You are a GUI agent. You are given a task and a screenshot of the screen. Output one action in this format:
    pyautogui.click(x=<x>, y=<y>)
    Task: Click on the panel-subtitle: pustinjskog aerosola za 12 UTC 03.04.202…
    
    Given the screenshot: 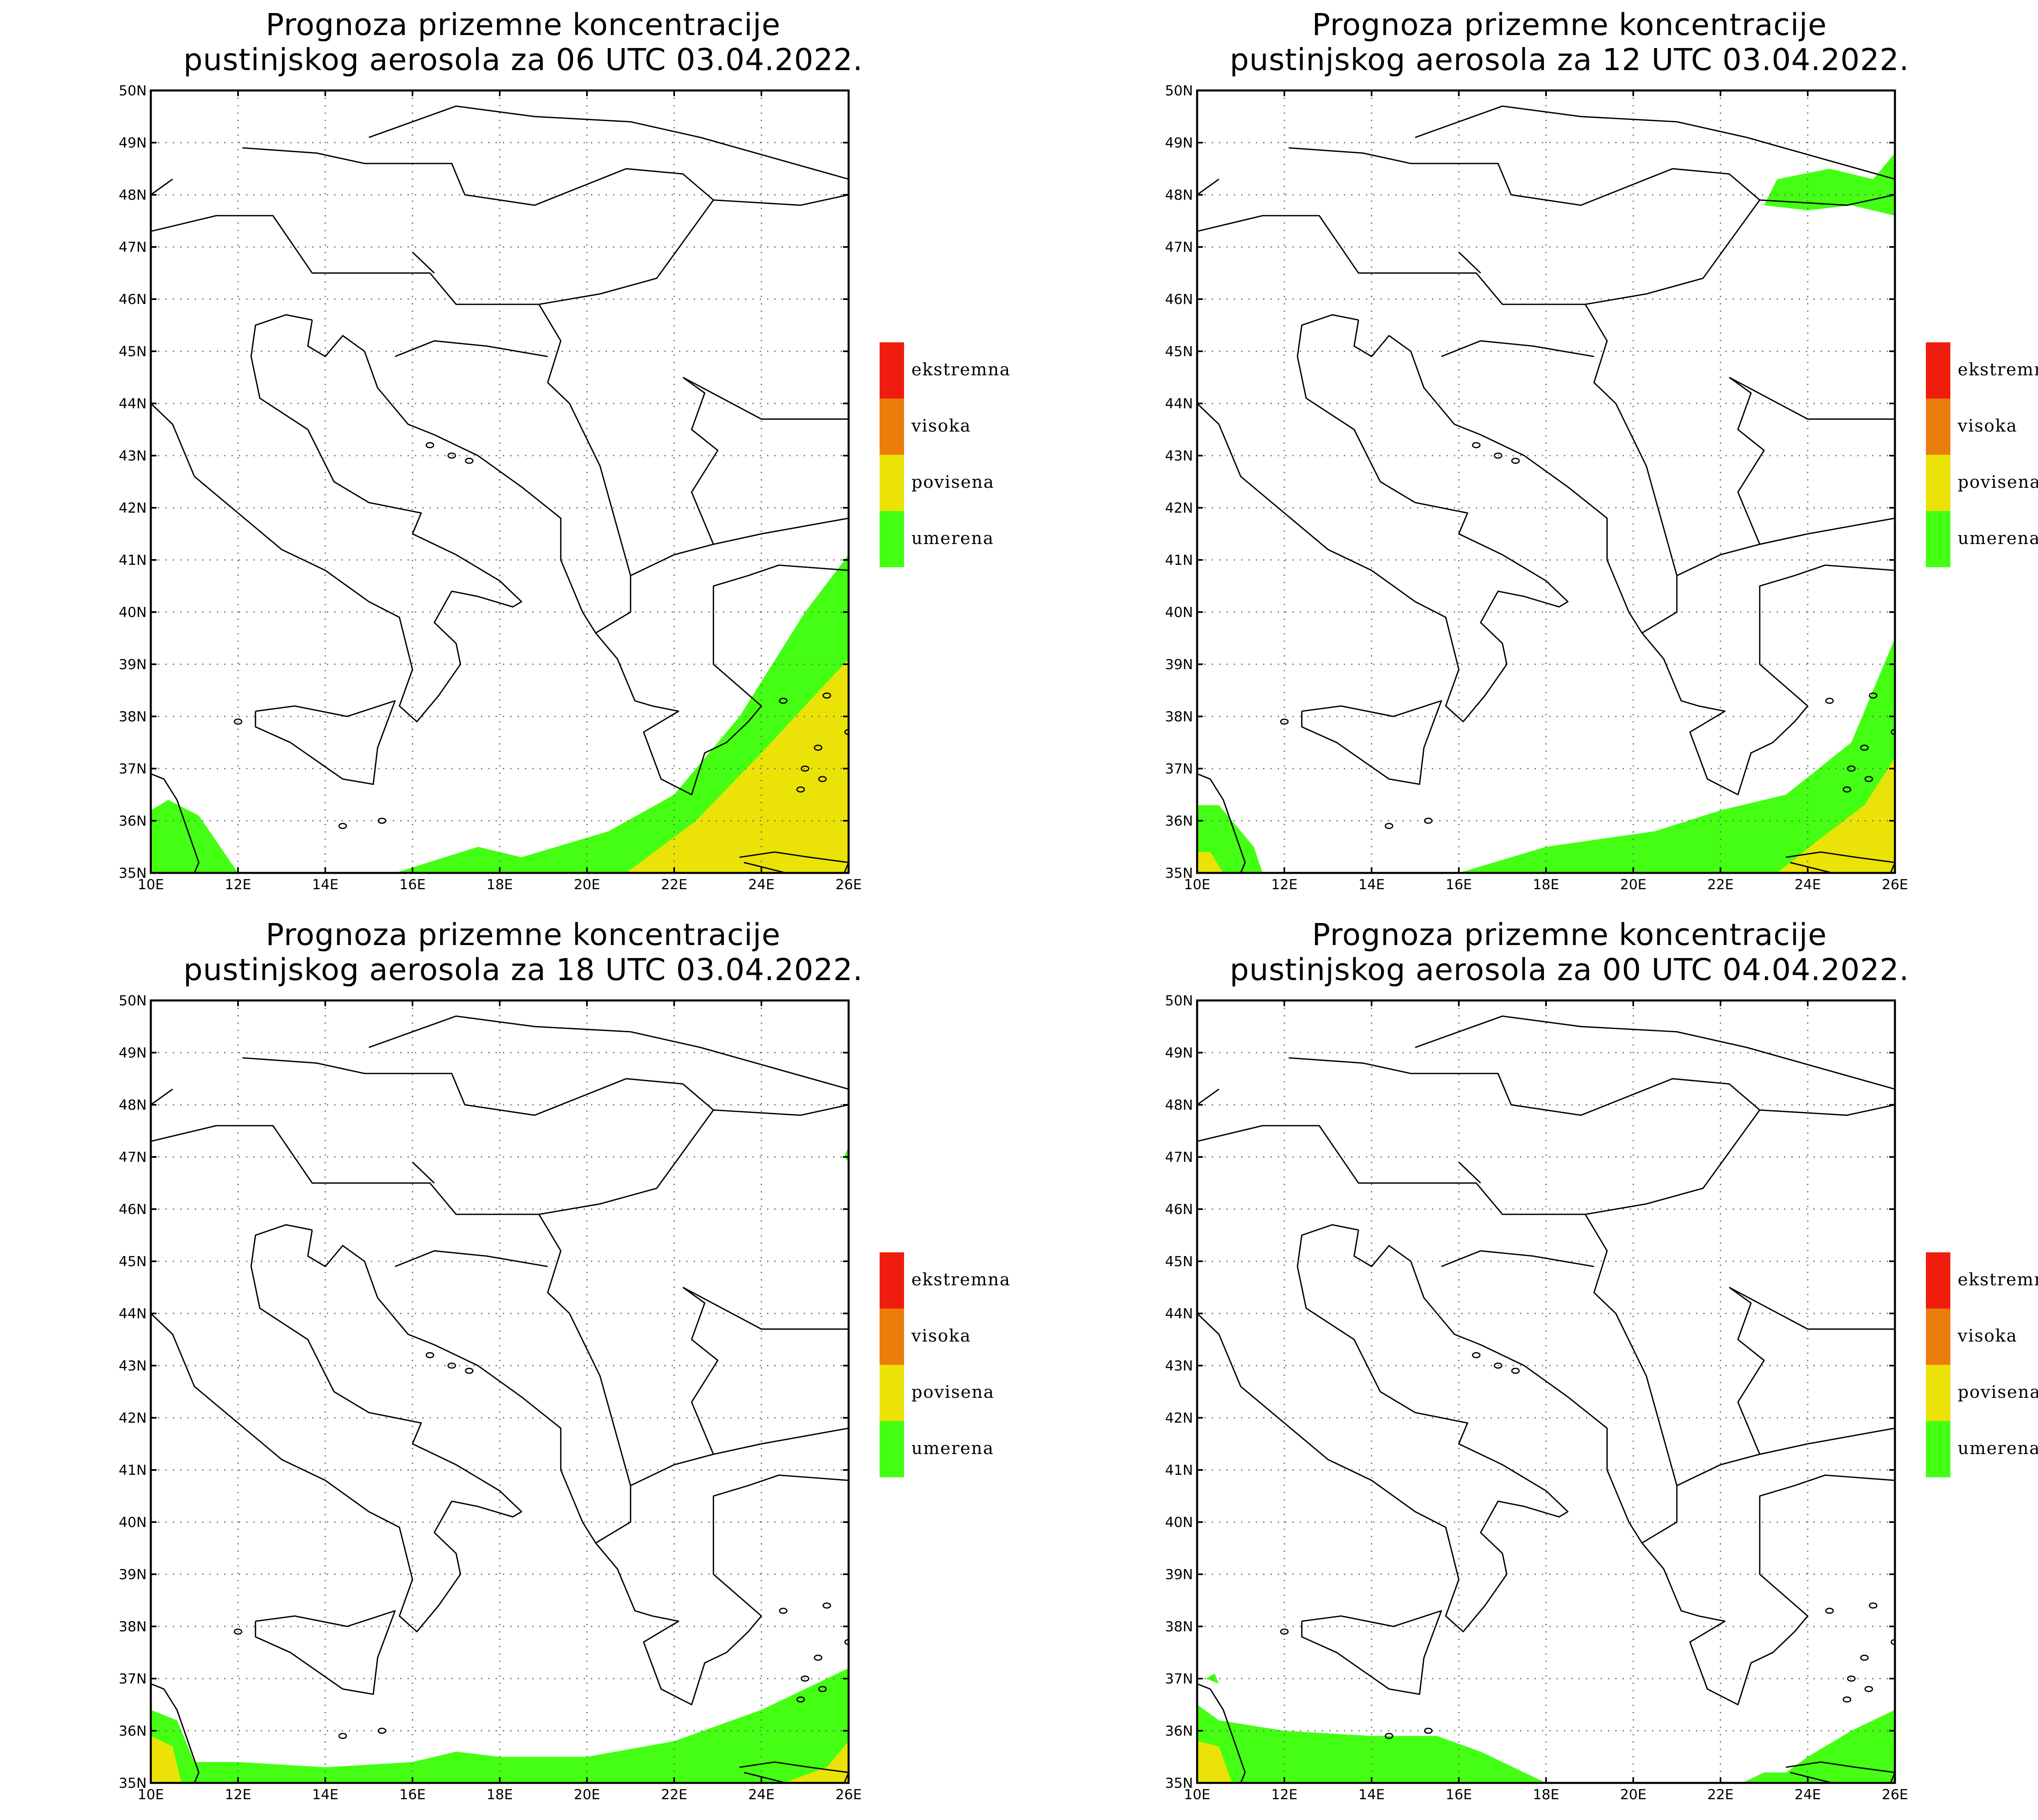 What is the action you would take?
    pyautogui.click(x=1570, y=59)
    